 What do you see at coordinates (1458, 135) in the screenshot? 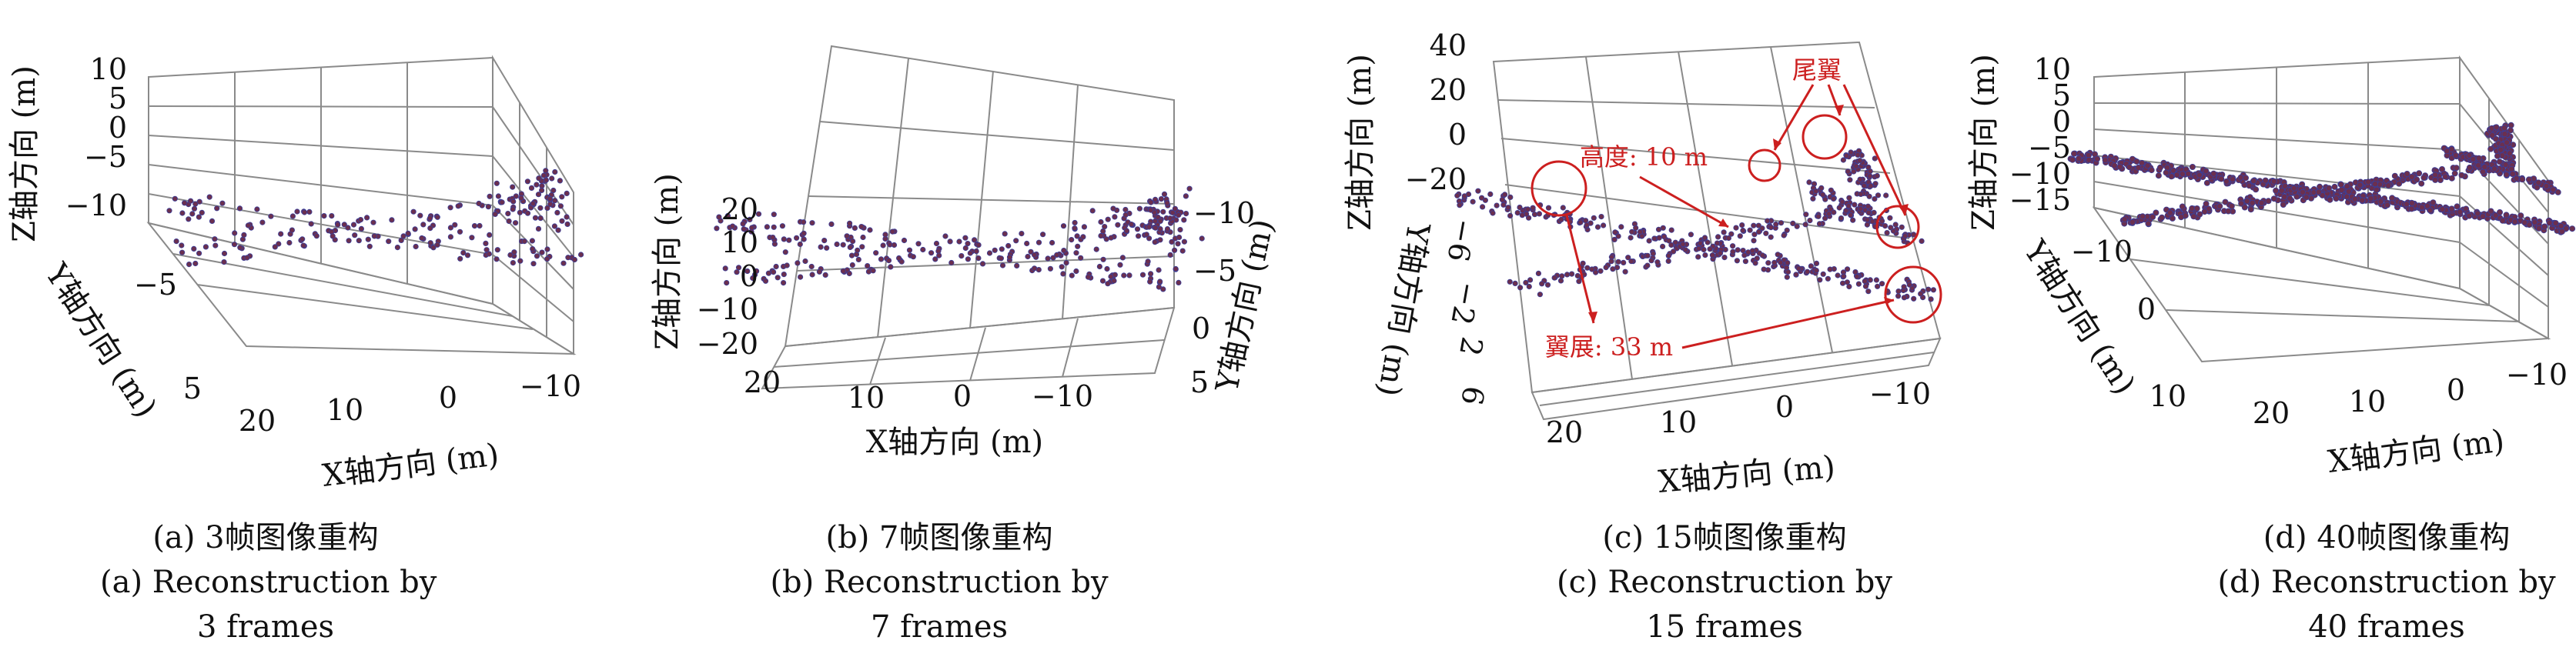
I see `z-tick-c-2: 0` at bounding box center [1458, 135].